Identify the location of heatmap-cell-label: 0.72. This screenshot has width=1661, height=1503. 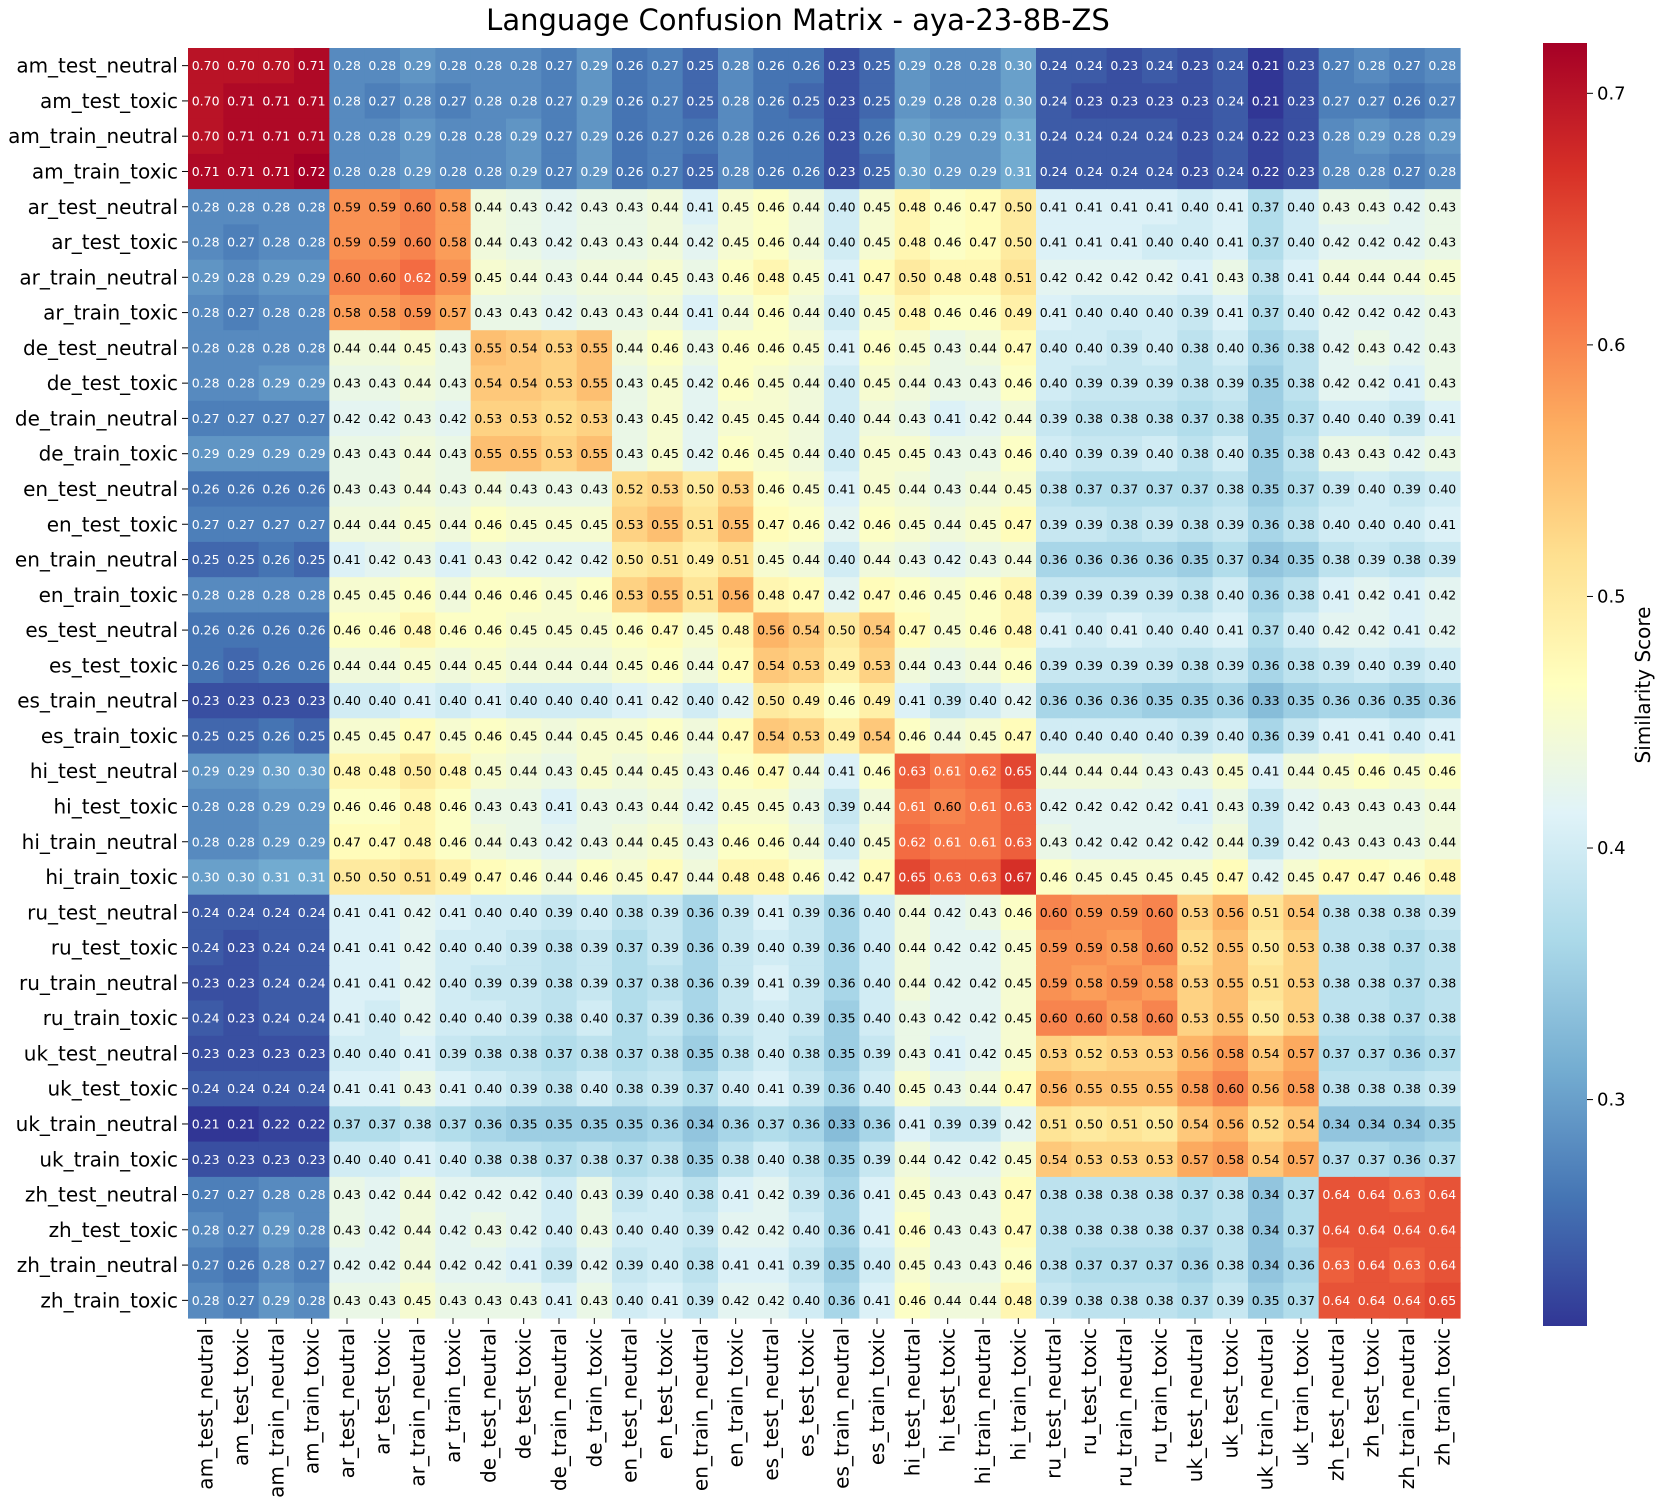
(312, 171).